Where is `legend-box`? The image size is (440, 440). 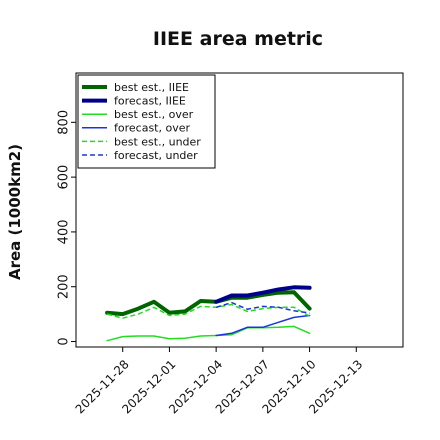
legend-box is located at coordinates (146, 121).